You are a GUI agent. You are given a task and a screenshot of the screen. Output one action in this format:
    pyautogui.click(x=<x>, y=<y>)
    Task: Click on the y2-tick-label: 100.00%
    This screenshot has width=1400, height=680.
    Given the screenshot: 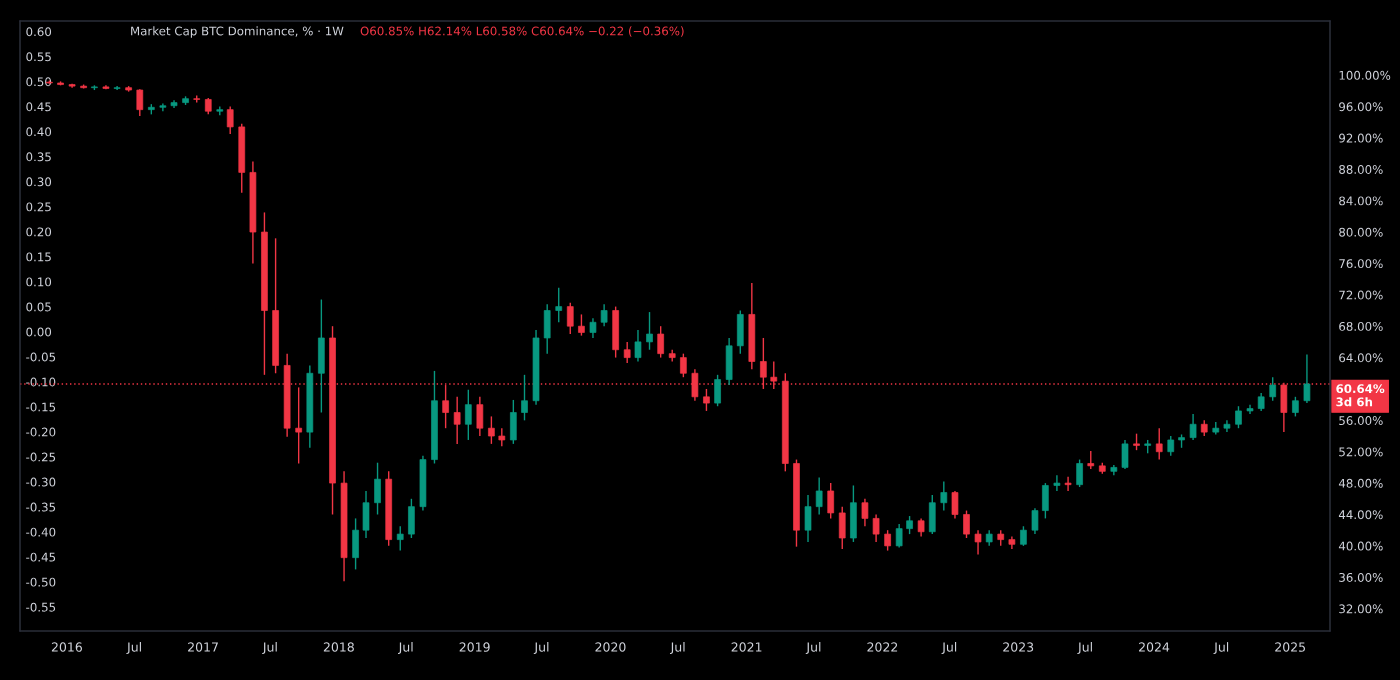 What is the action you would take?
    pyautogui.click(x=1365, y=75)
    